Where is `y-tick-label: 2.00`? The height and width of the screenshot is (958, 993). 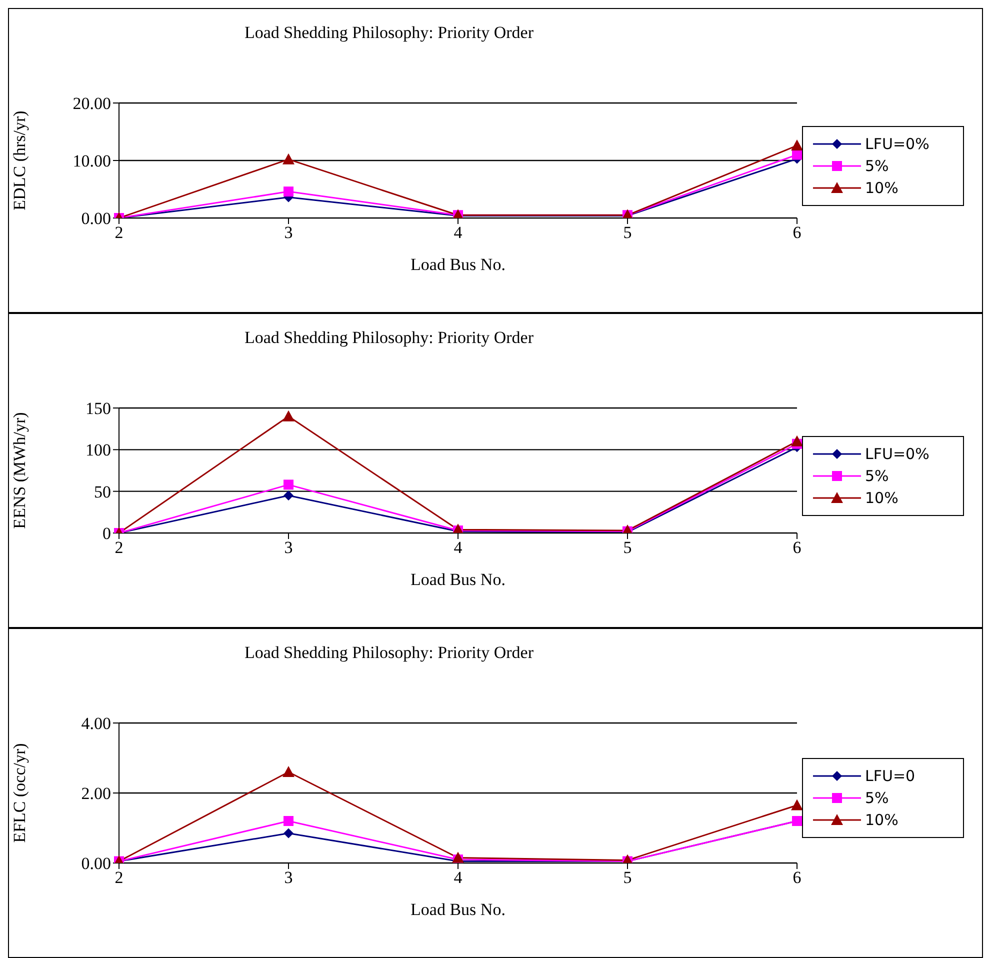
y-tick-label: 2.00 is located at coordinates (96, 794).